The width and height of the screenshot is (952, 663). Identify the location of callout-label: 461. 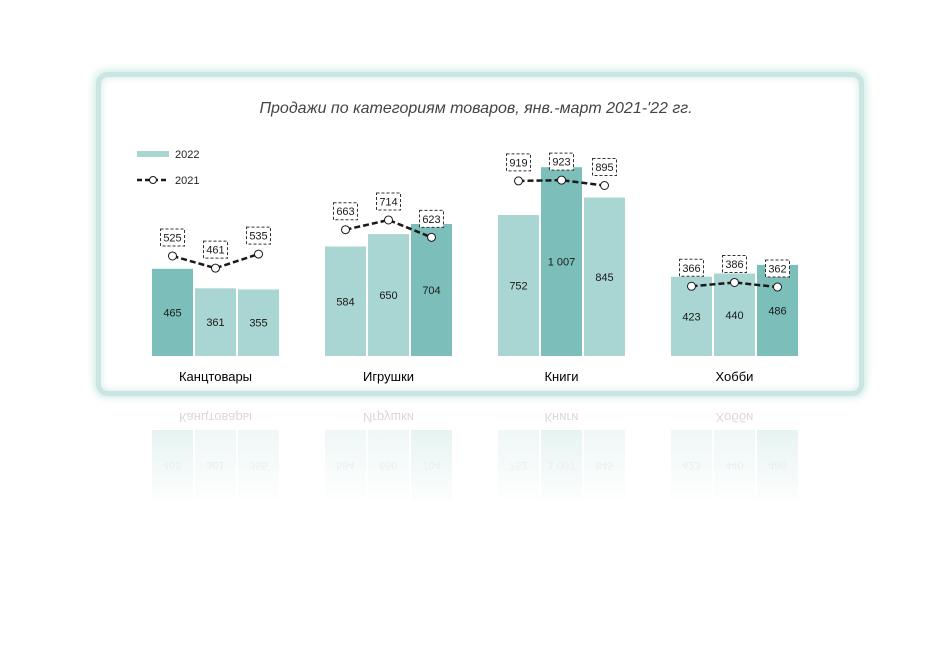
(215, 251).